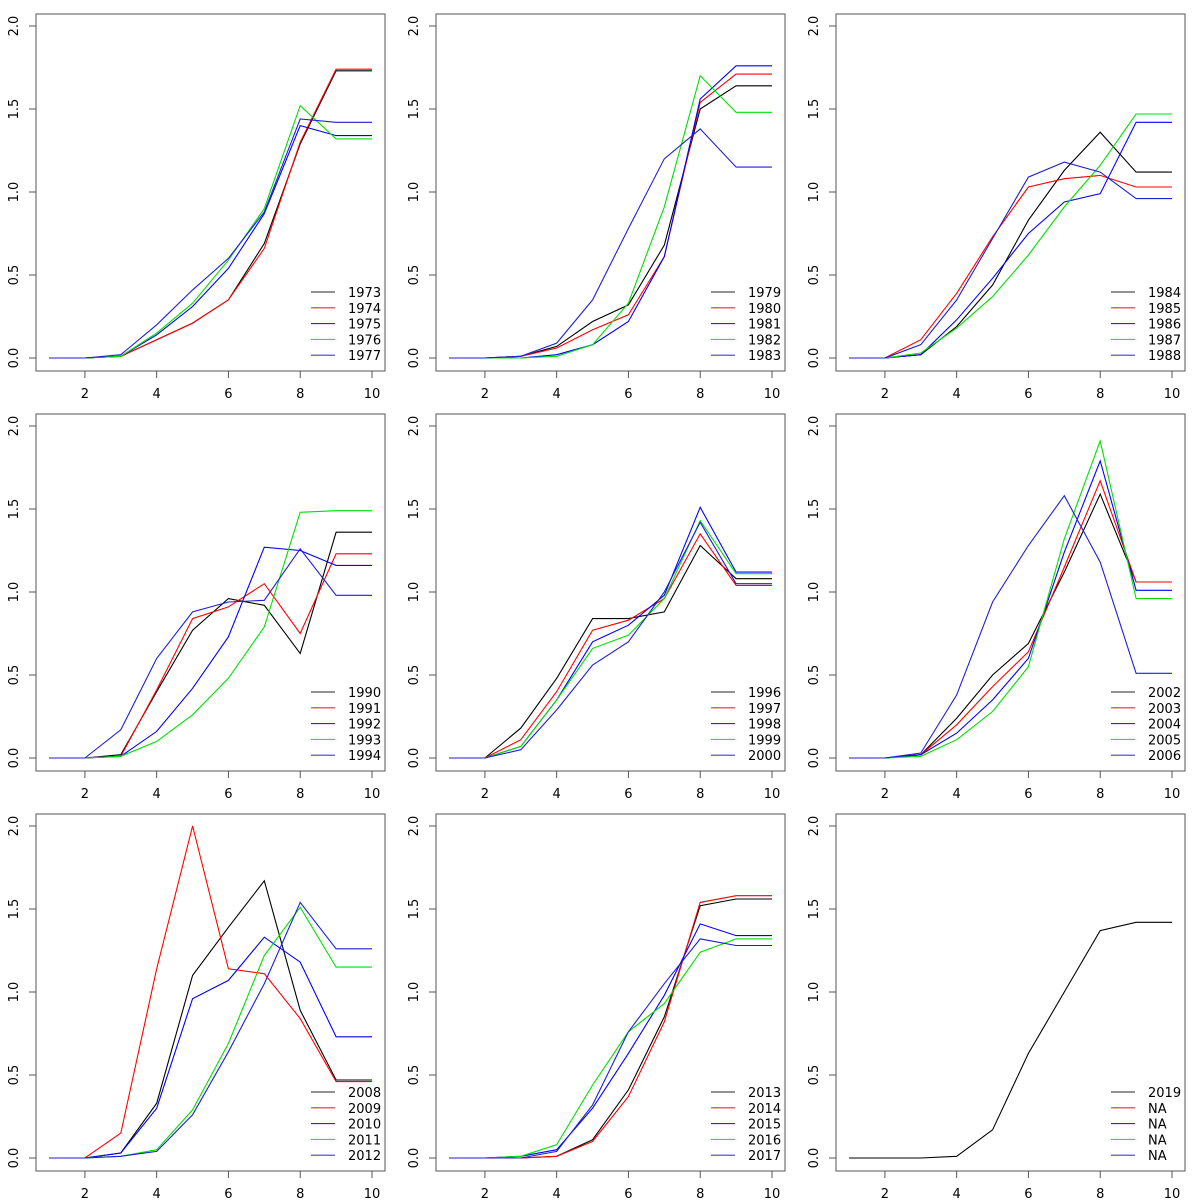  Describe the element at coordinates (364, 309) in the screenshot. I see `legend-label: 1974` at that location.